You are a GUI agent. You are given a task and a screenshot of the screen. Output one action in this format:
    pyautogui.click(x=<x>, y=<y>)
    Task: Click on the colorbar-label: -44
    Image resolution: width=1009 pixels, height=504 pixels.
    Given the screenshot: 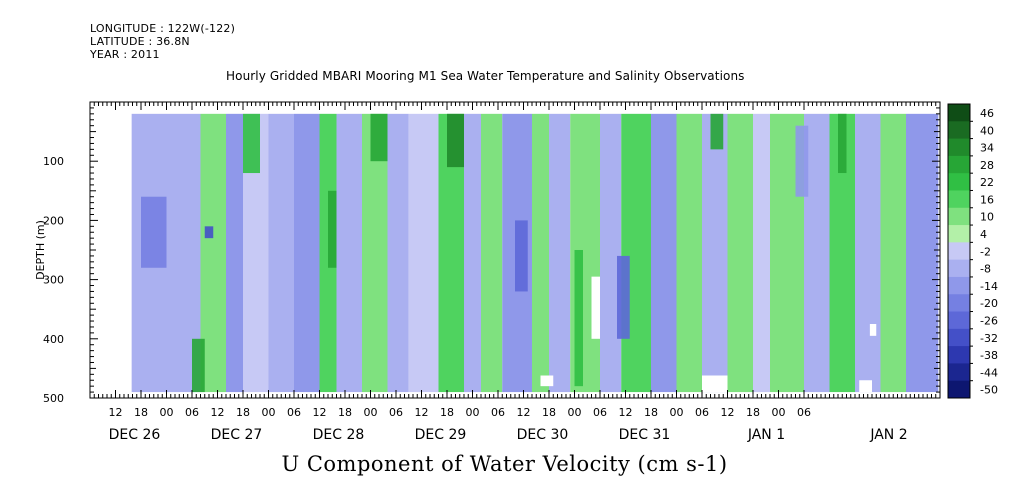 What is the action you would take?
    pyautogui.click(x=989, y=372)
    